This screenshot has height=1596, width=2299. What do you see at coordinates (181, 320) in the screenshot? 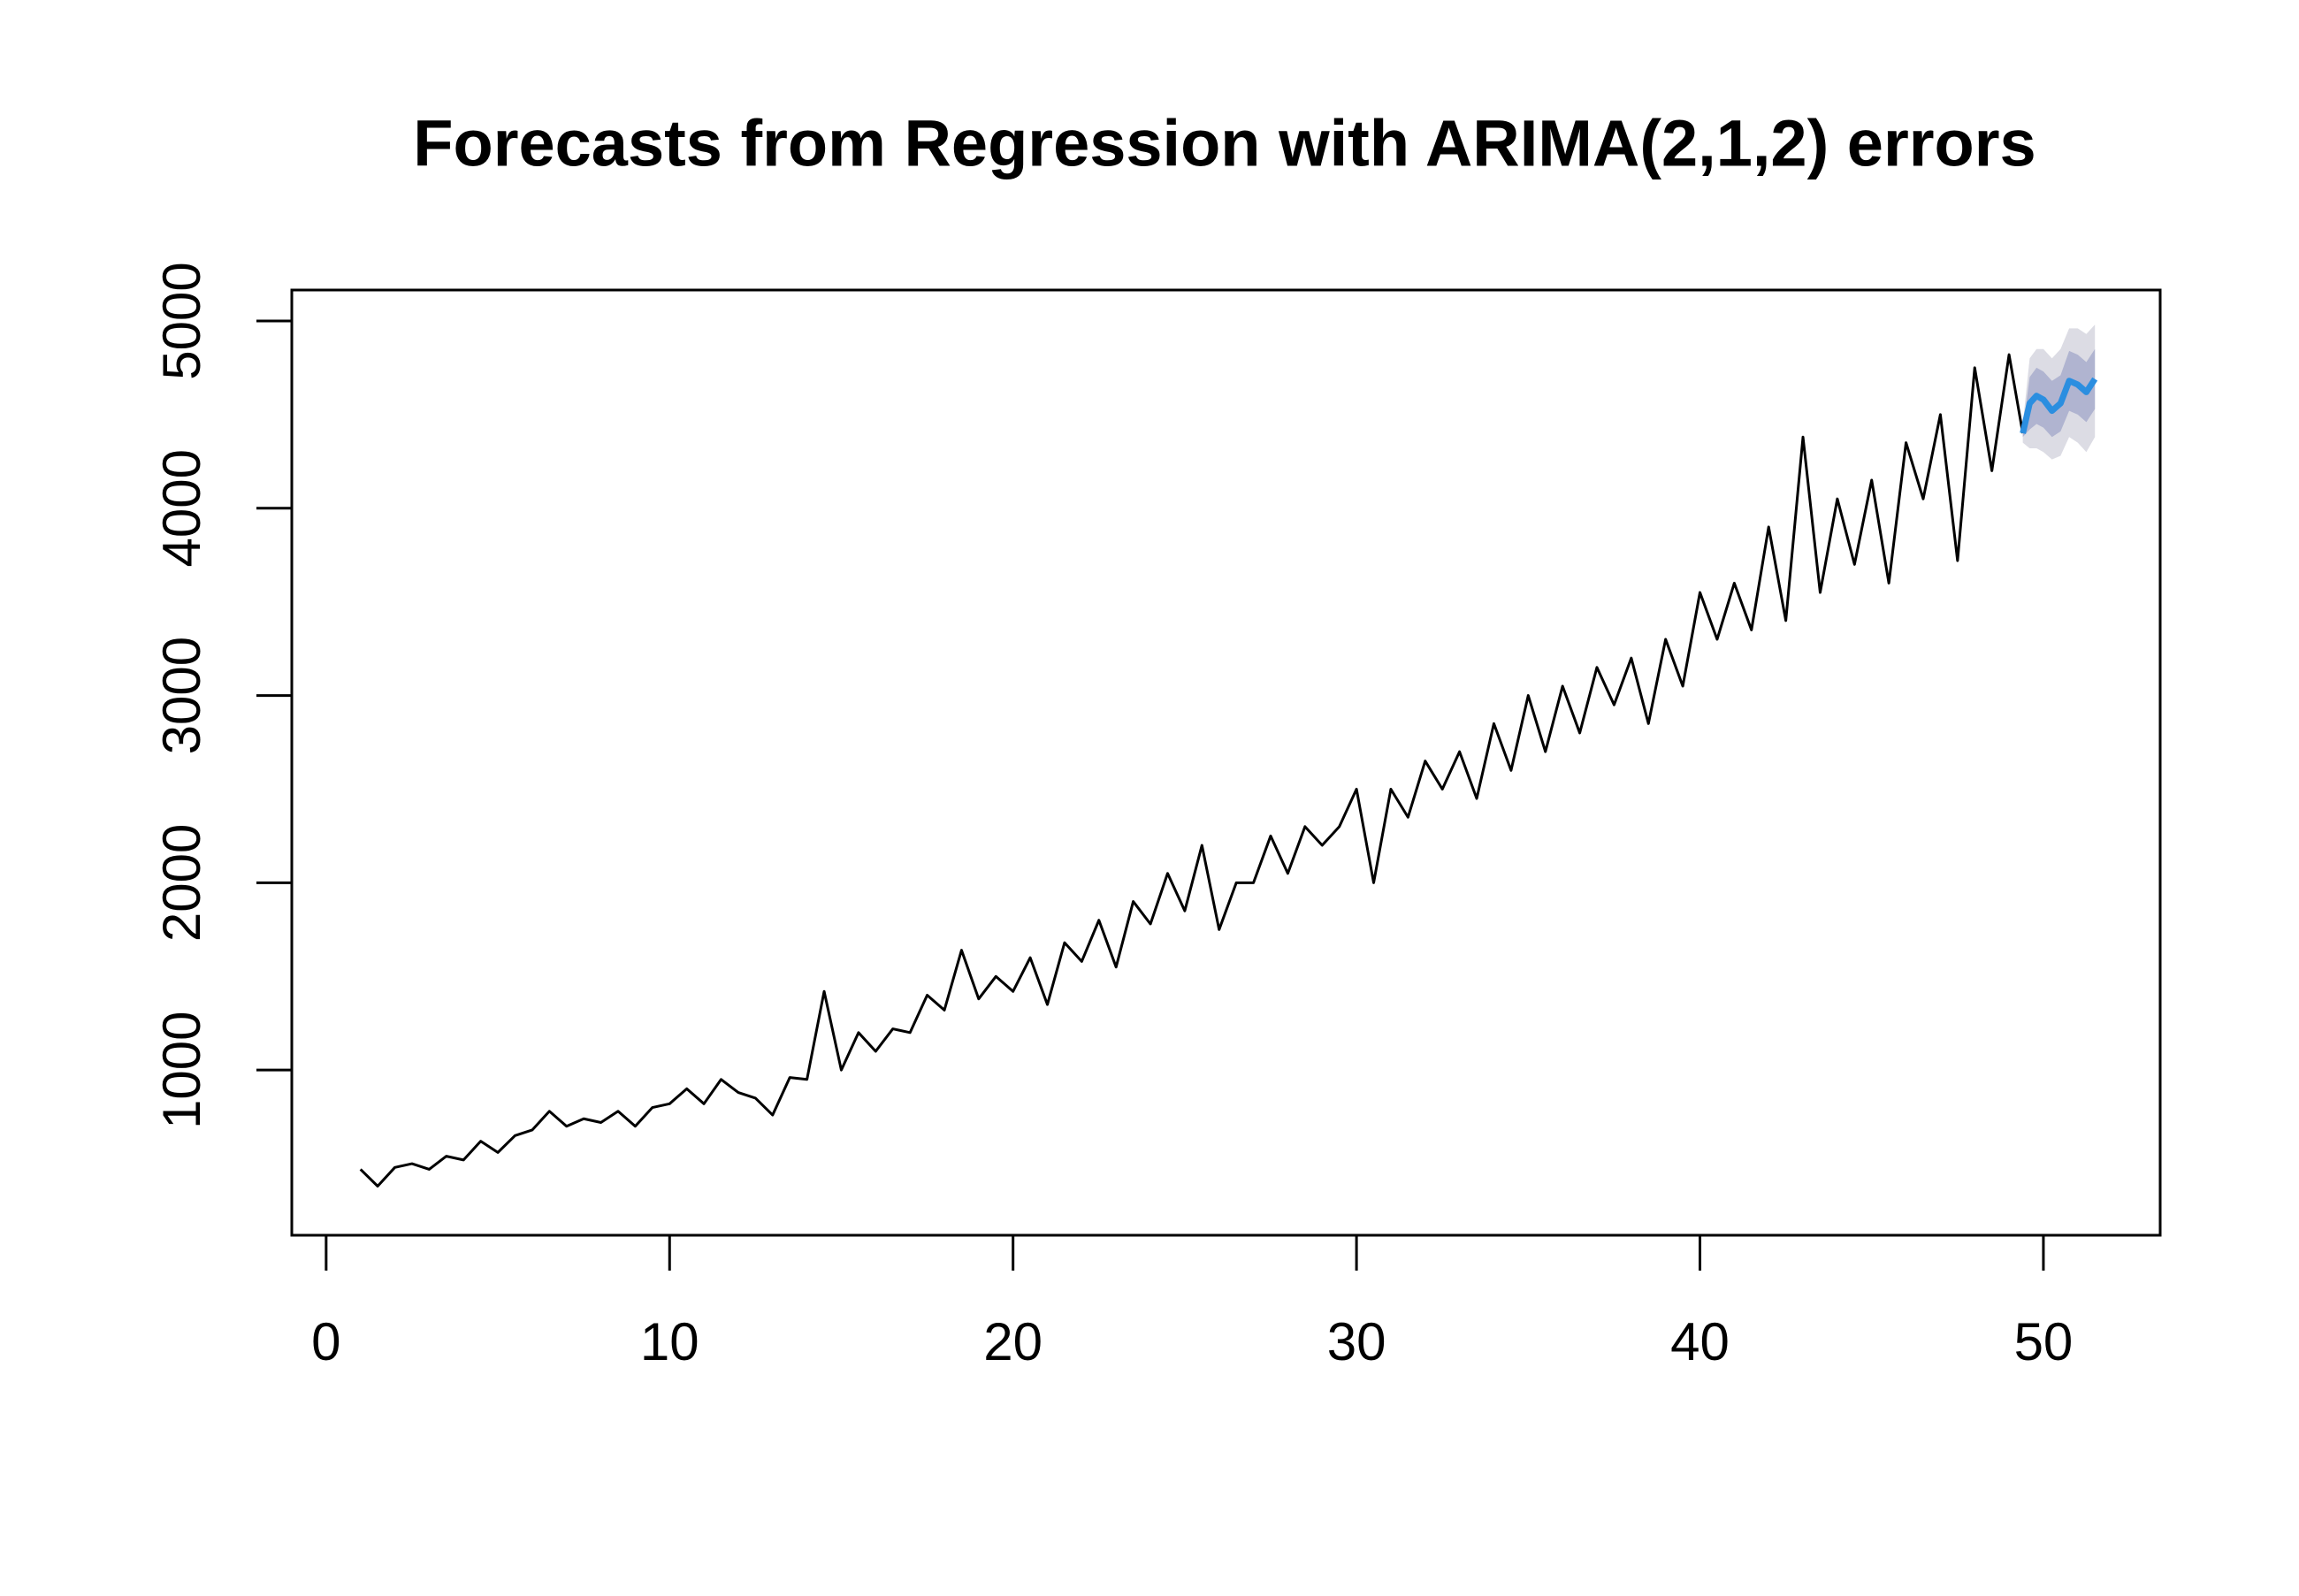
I see `y-tick-label: 5000` at bounding box center [181, 320].